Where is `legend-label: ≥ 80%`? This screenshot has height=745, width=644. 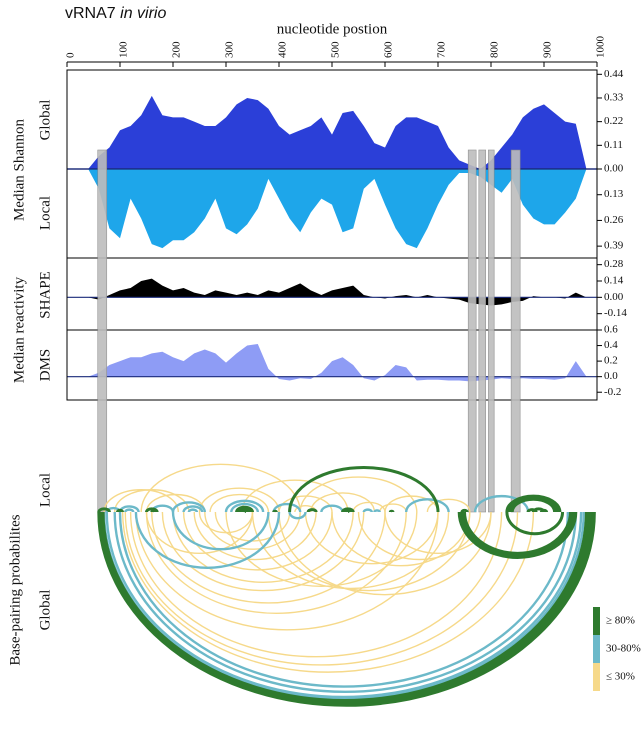
legend-label: ≥ 80% is located at coordinates (620, 621).